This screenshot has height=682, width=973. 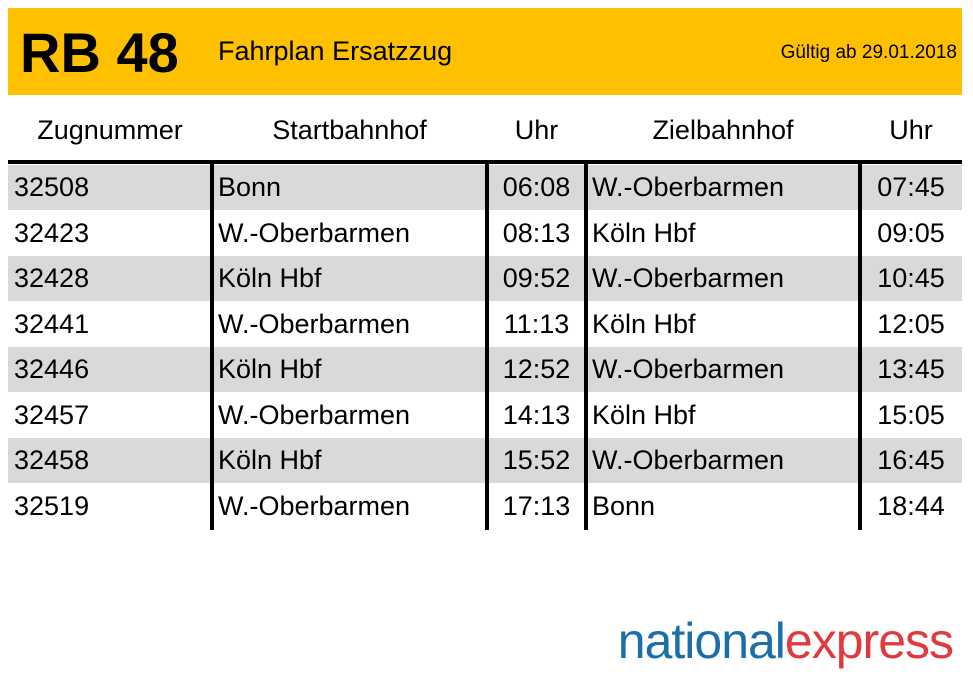 What do you see at coordinates (911, 232) in the screenshot?
I see `table-cell: 09:05` at bounding box center [911, 232].